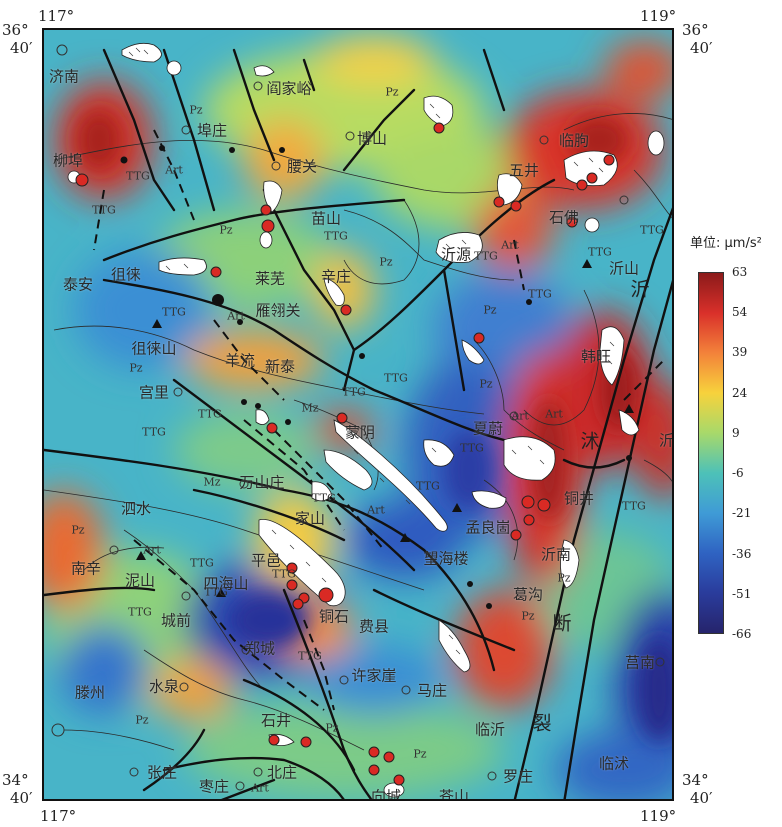  I want to click on place-label: 羊流, so click(240, 360).